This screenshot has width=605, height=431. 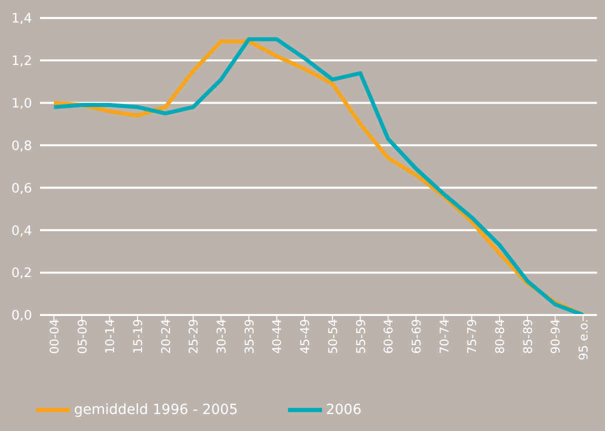 I want to click on x-tick-label: 45-49, so click(x=305, y=336).